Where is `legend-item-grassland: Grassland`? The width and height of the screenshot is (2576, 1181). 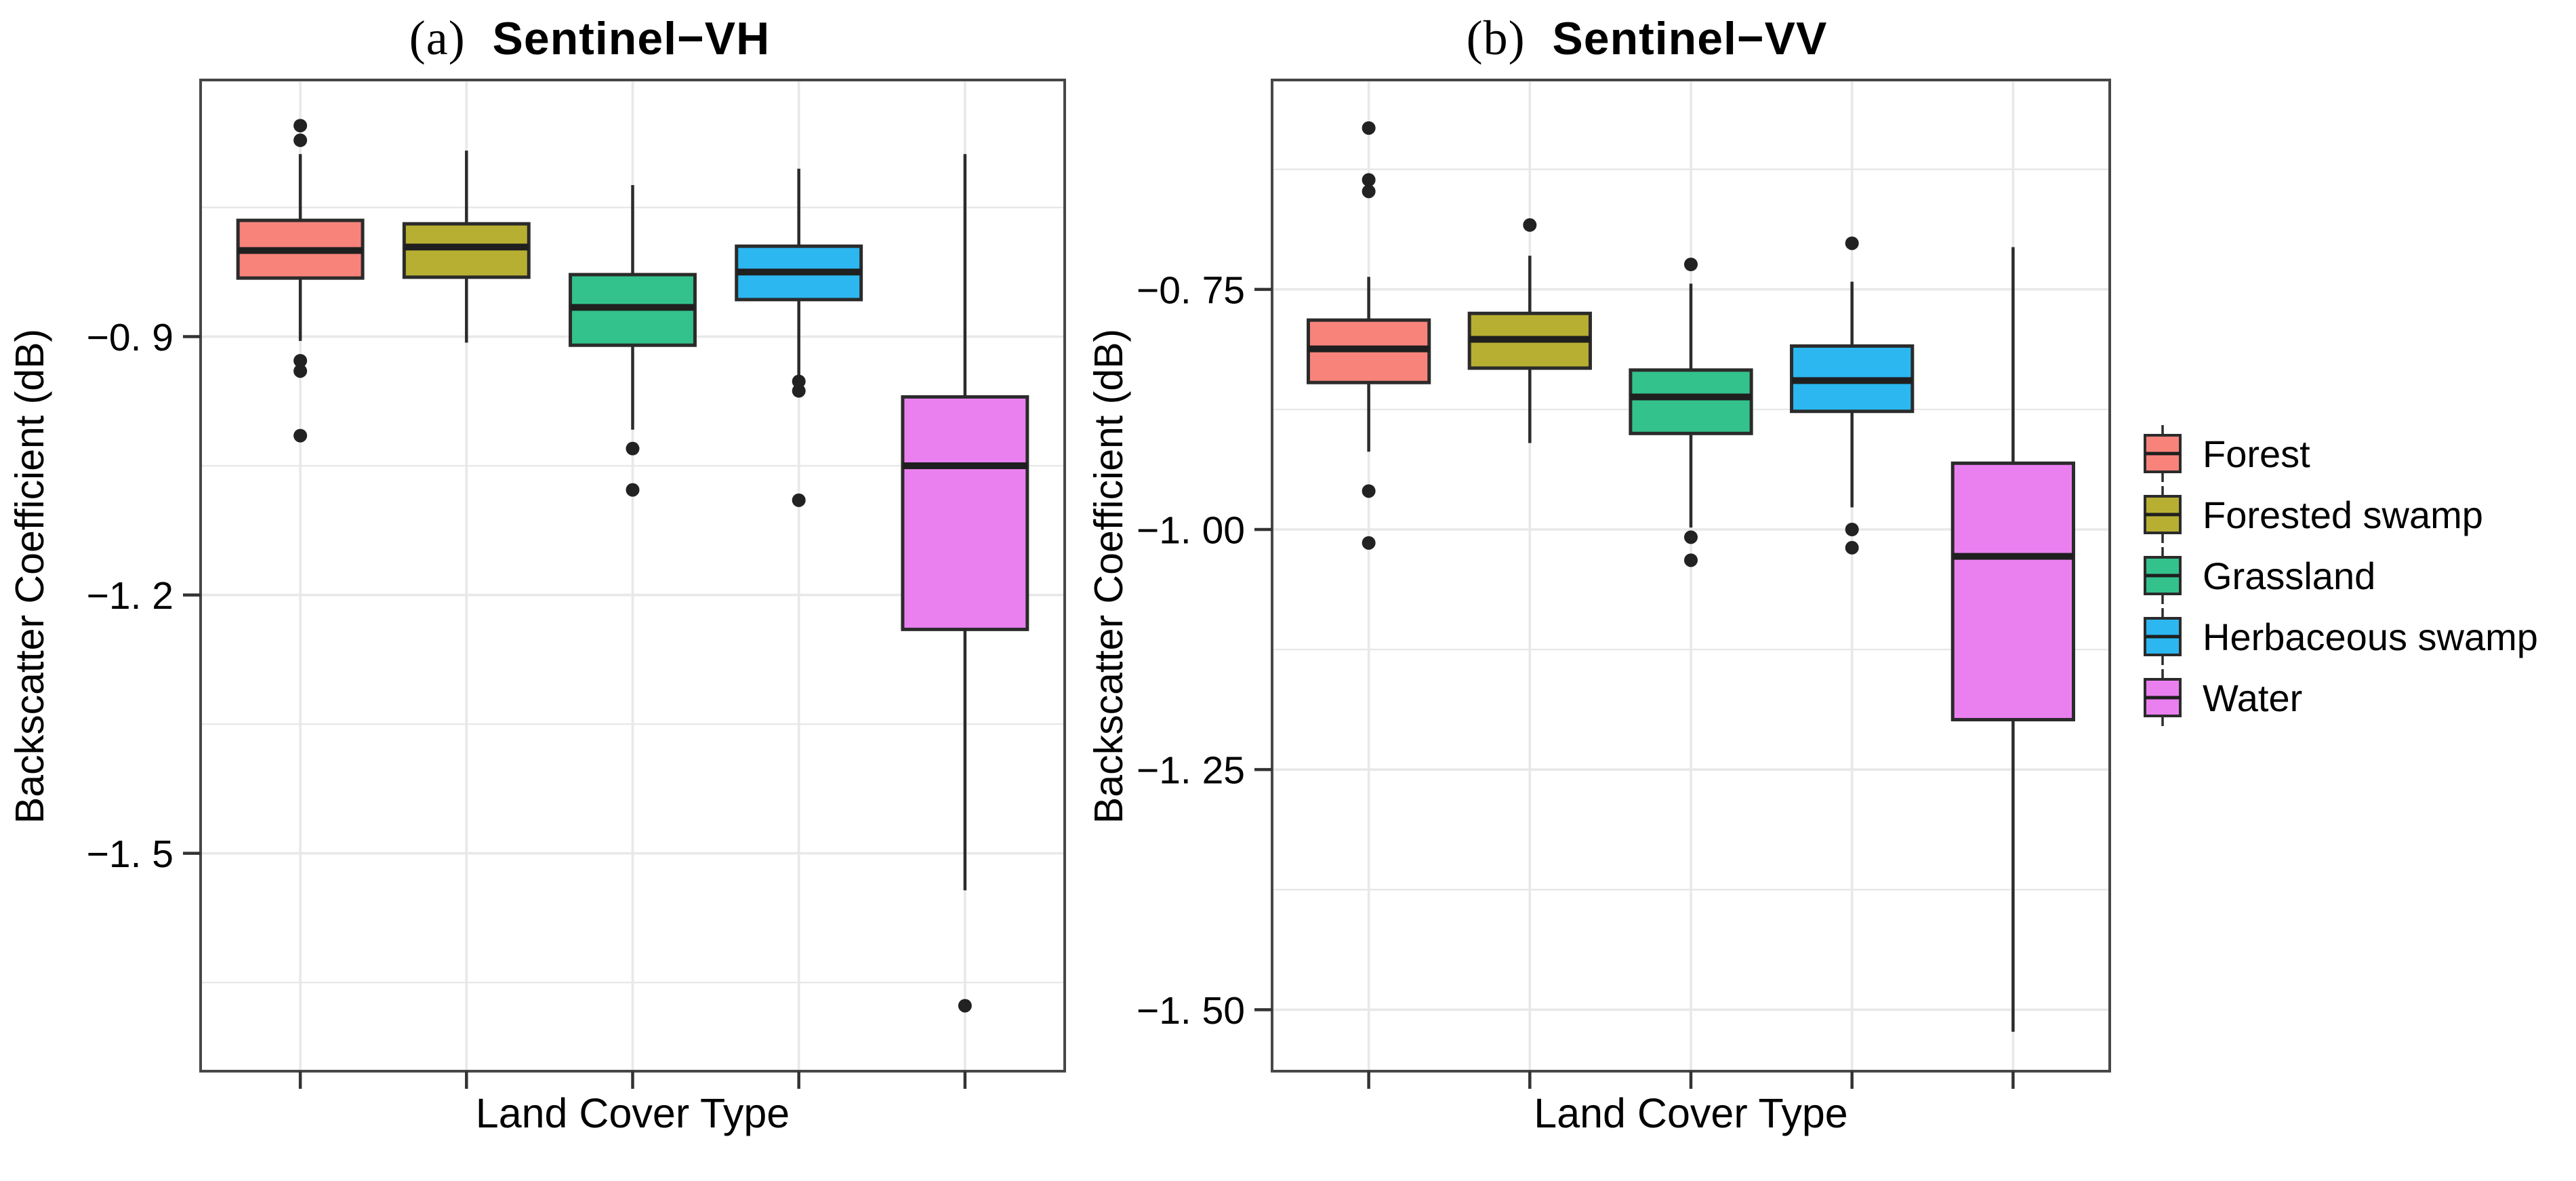
legend-item-grassland: Grassland is located at coordinates (2357, 575).